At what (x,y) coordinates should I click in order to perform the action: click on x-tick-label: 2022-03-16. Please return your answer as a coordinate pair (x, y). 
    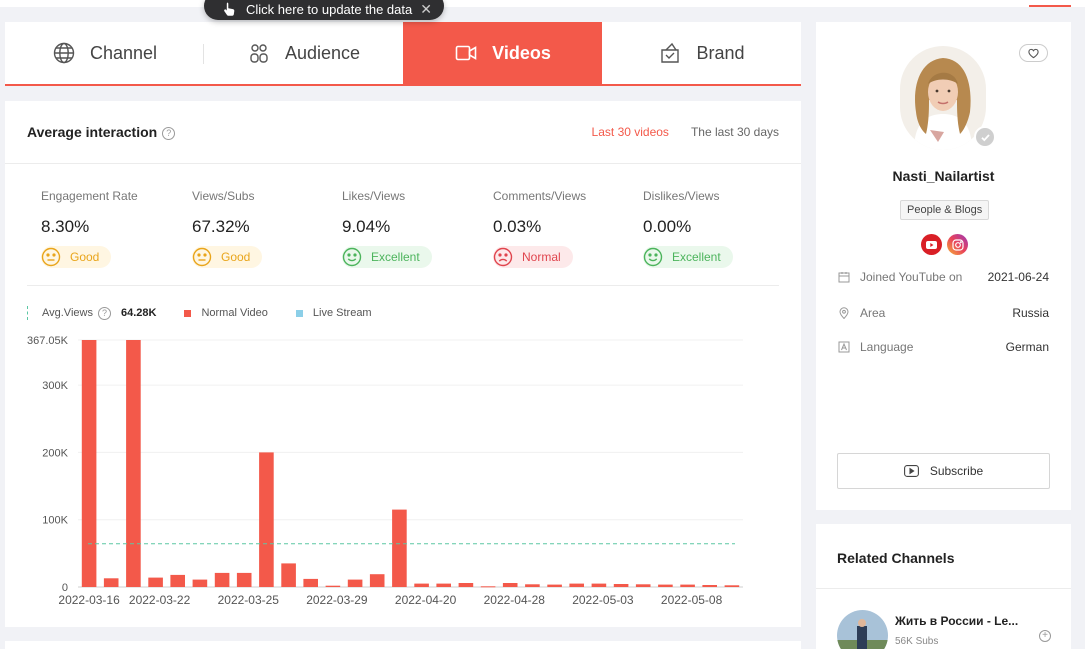
    Looking at the image, I should click on (89, 600).